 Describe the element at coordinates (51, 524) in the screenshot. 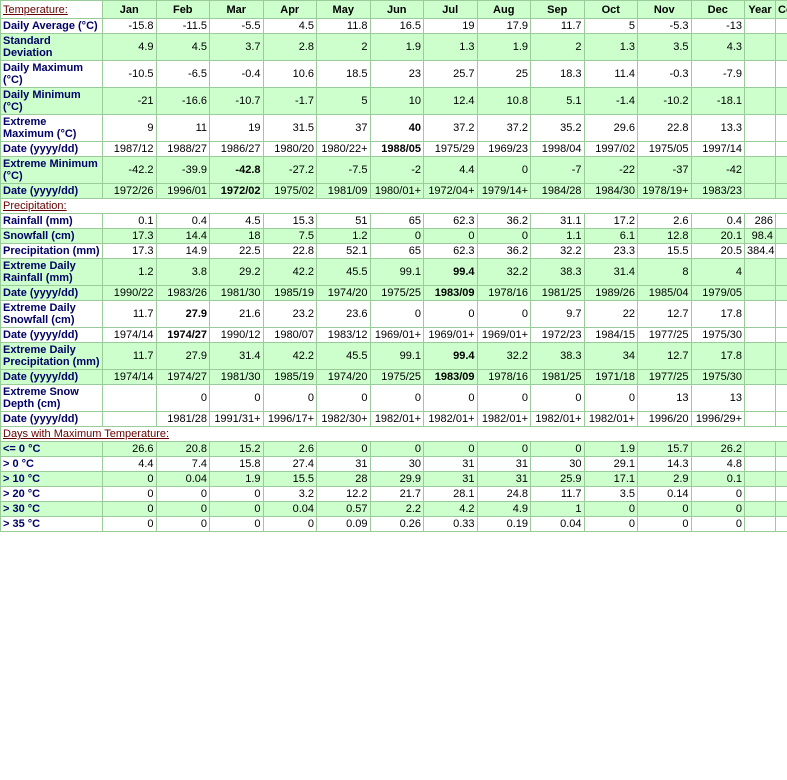

I see `row-label: > 35 °C` at that location.